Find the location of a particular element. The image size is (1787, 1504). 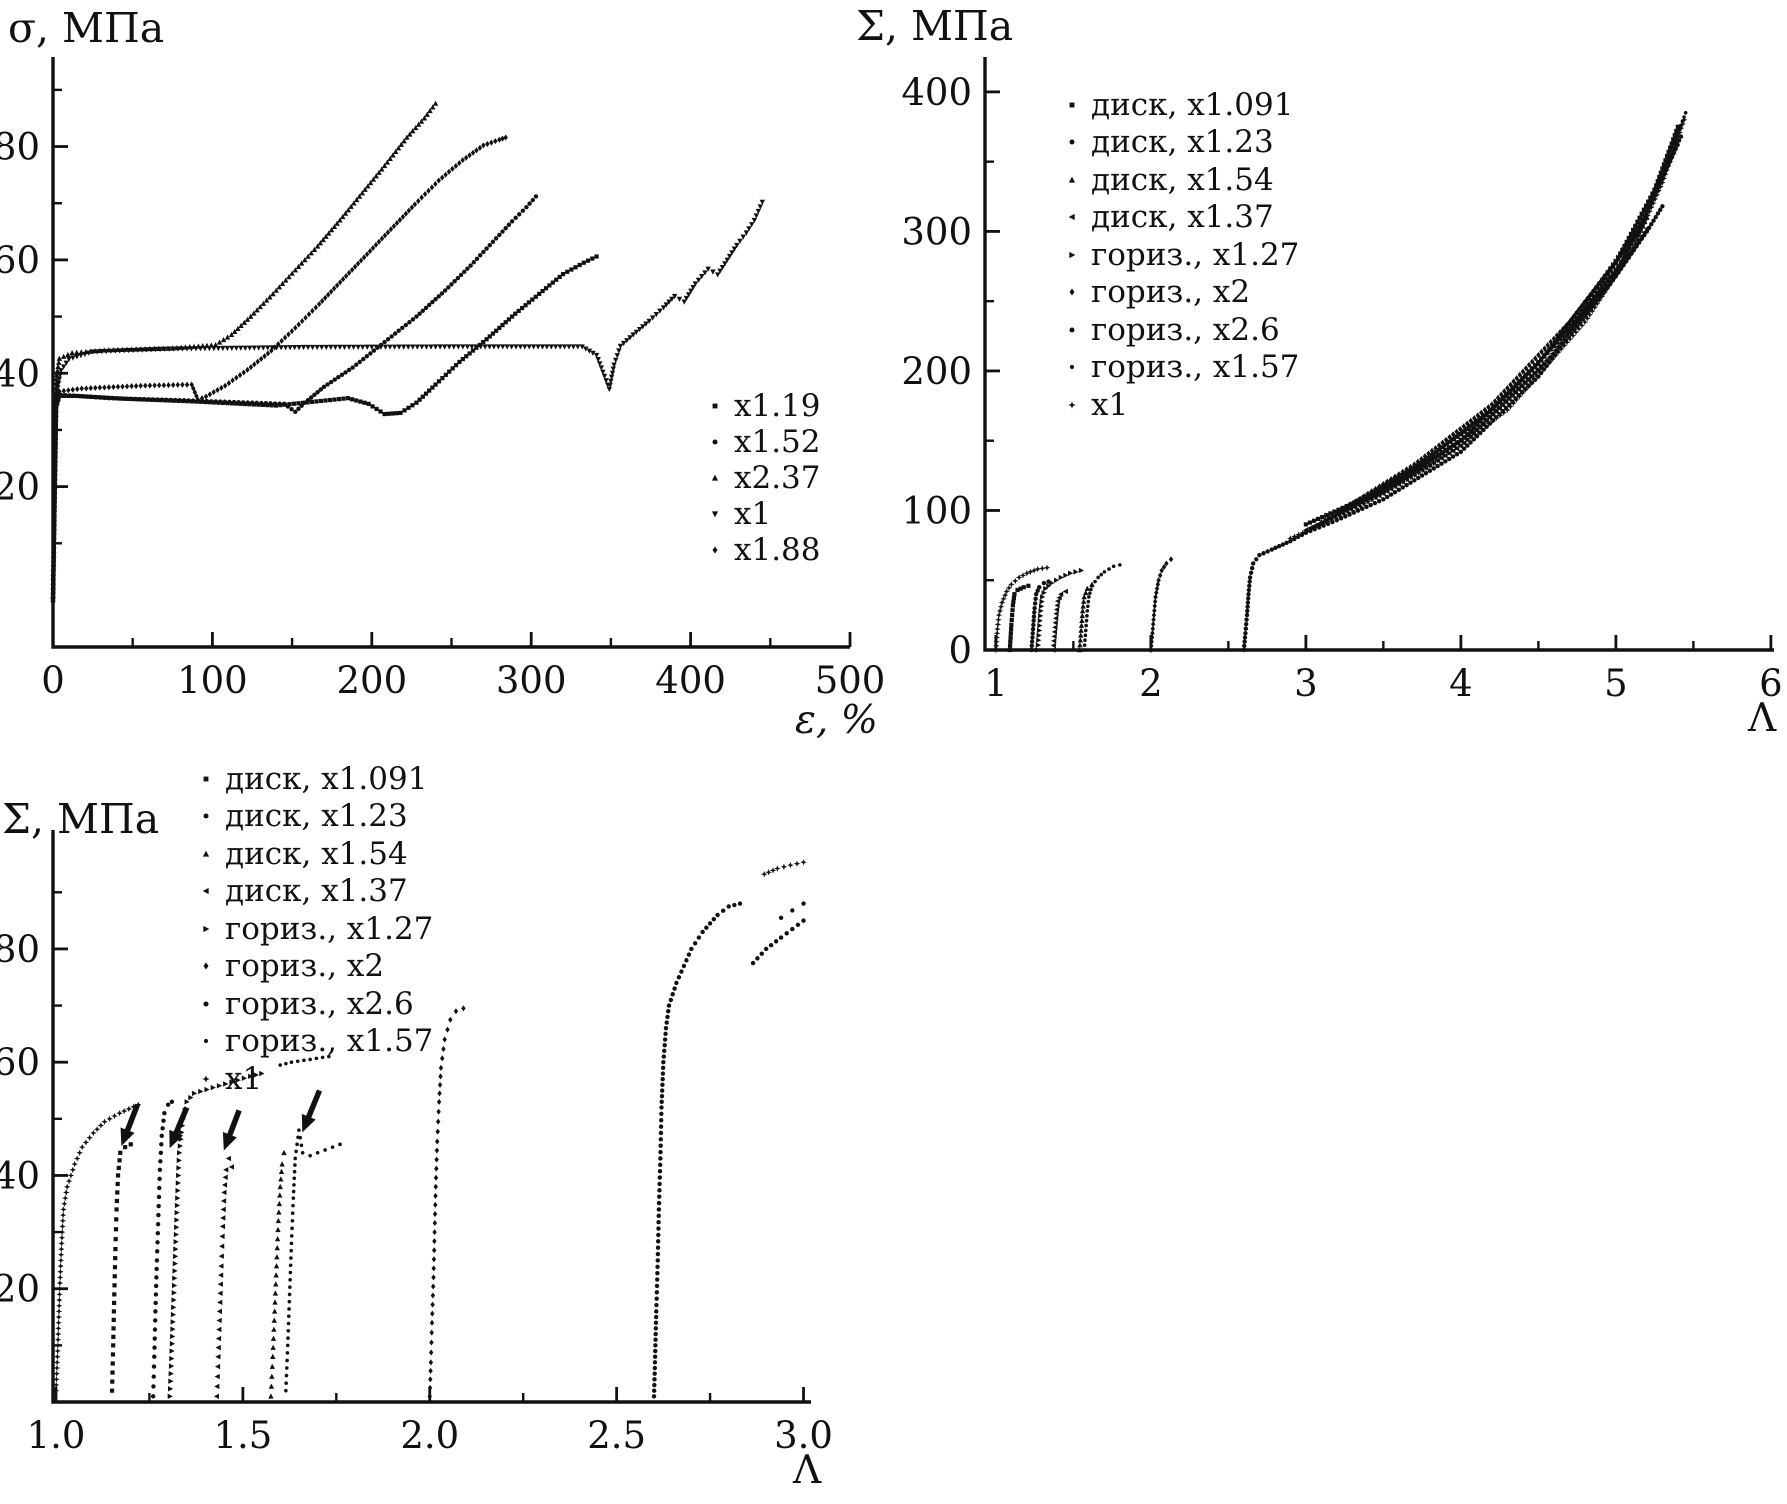

svg-text: 2.0 is located at coordinates (429, 1435).